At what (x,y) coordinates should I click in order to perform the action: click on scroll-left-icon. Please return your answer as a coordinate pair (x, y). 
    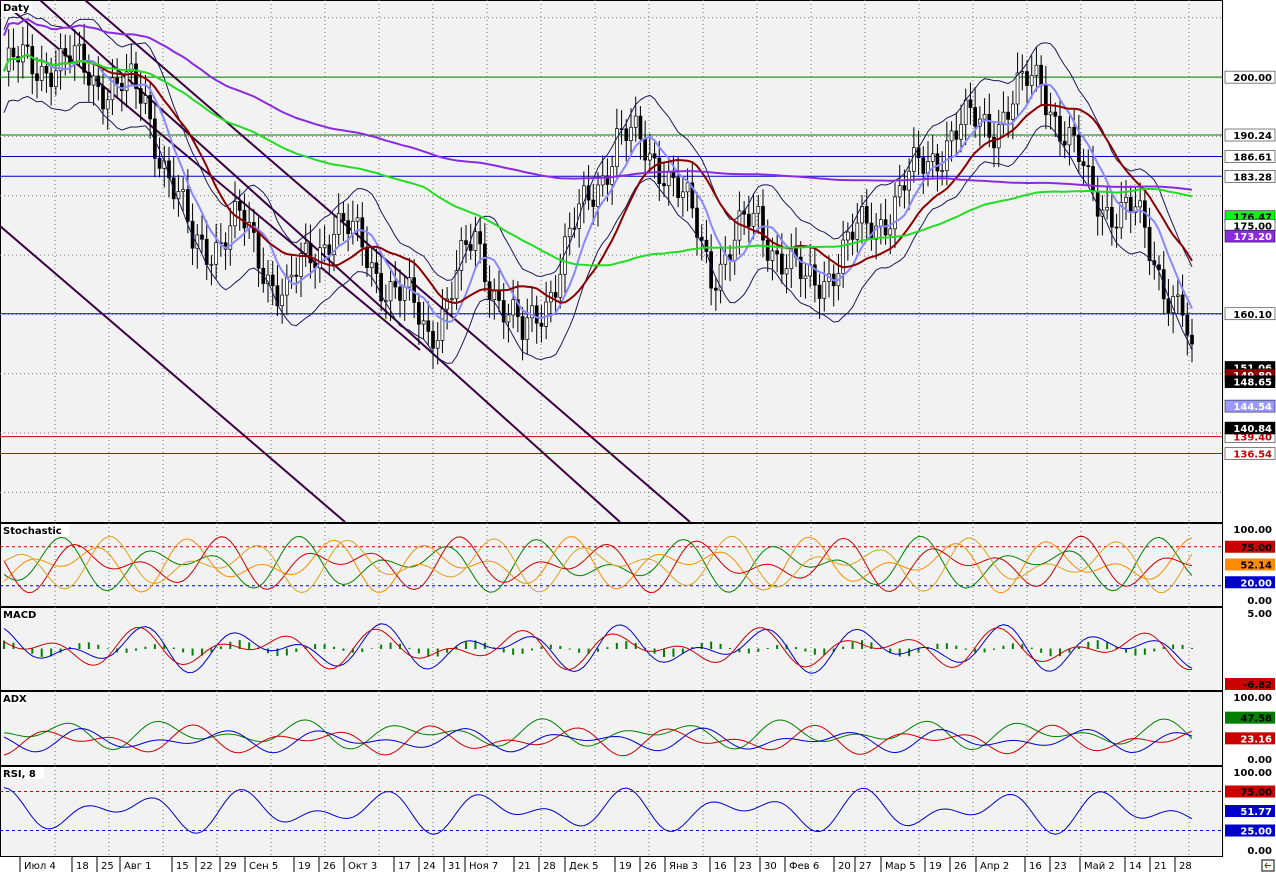
    Looking at the image, I should click on (1267, 865).